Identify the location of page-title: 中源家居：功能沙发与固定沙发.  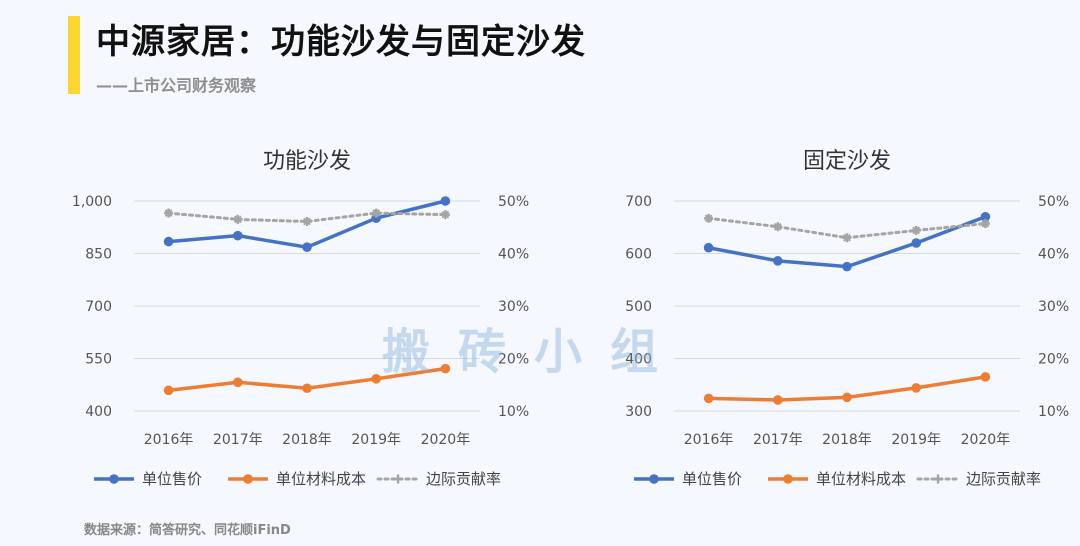
(341, 42).